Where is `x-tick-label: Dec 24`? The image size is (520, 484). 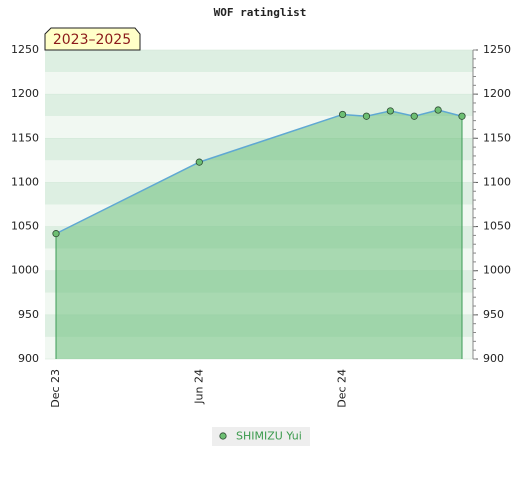
x-tick-label: Dec 24 is located at coordinates (342, 388).